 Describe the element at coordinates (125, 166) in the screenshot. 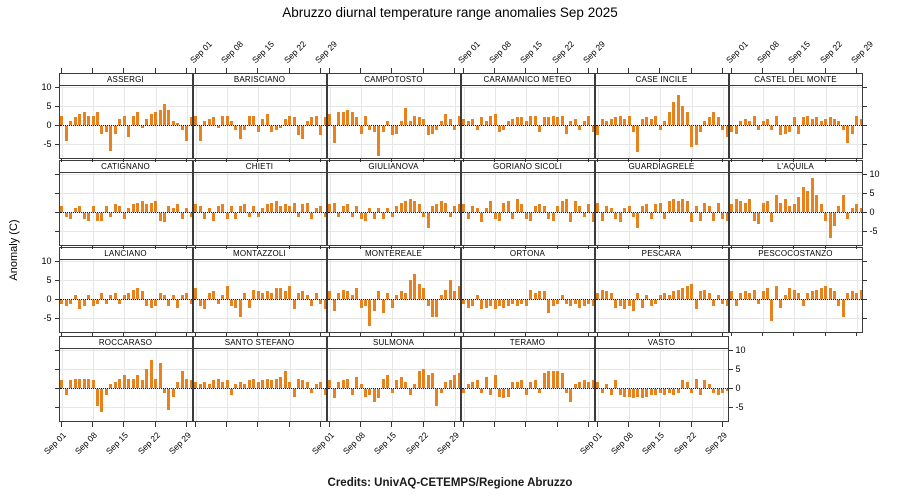

I see `panel-title-catignano: CATIGNANO` at that location.